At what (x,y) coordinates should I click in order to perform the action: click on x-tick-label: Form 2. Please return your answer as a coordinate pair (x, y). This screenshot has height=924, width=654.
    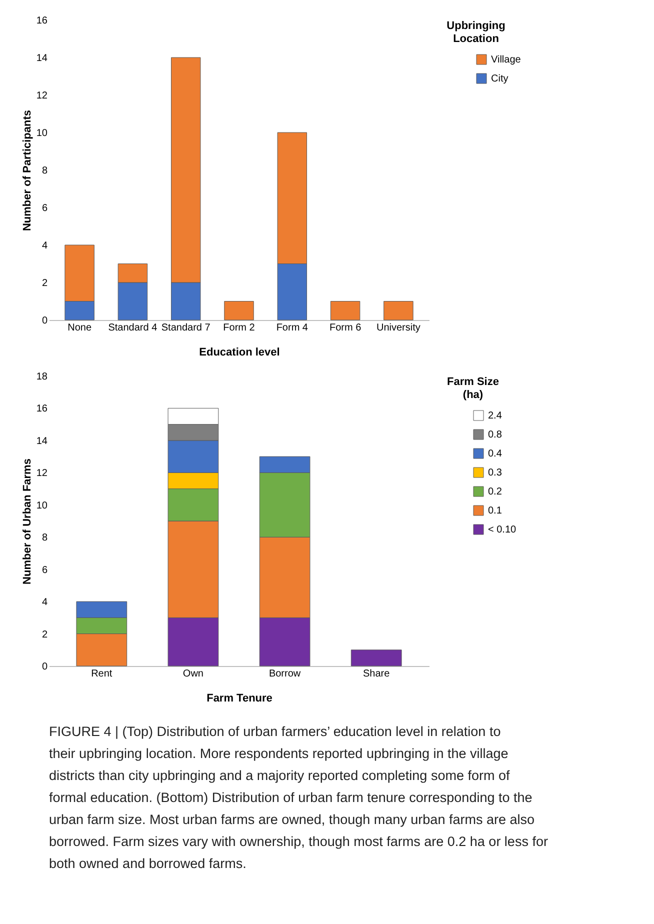
    Looking at the image, I should click on (239, 328).